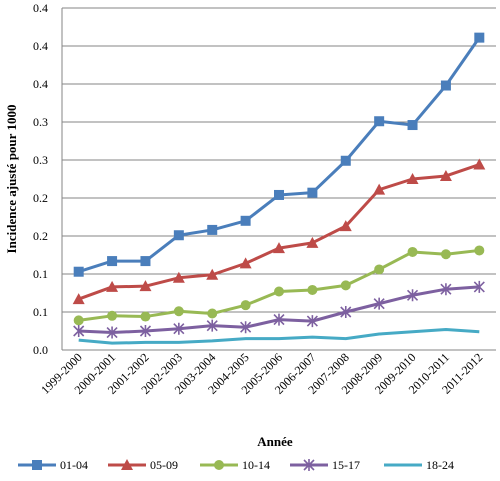 This screenshot has height=481, width=500. I want to click on y-tick-labels: 0.0 0.1 0.1 0.2 0.2 0.3 0.3 0.4 0.4 0.4, so click(40, 179).